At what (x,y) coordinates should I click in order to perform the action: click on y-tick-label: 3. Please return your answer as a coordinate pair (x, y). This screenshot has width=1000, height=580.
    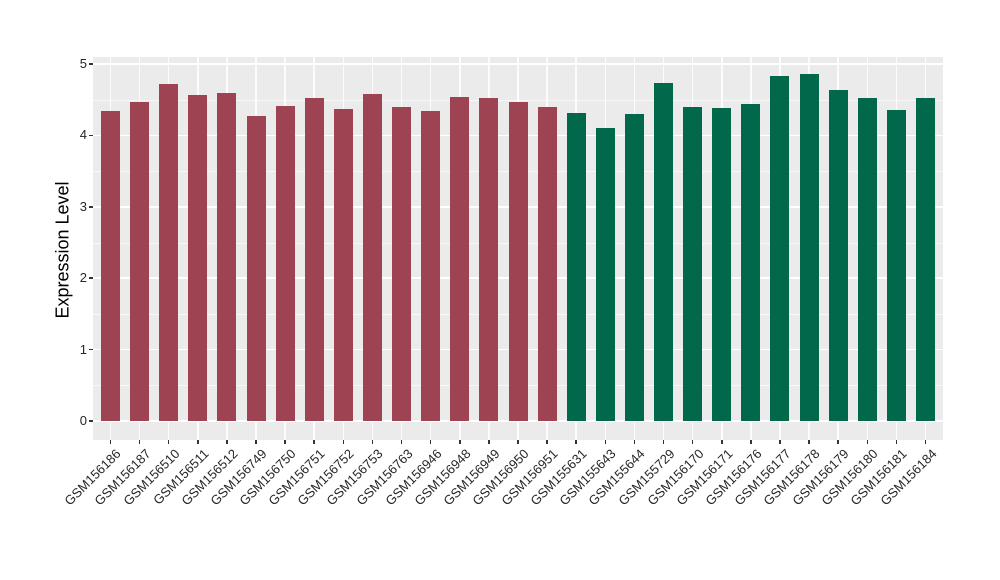
    Looking at the image, I should click on (83, 206).